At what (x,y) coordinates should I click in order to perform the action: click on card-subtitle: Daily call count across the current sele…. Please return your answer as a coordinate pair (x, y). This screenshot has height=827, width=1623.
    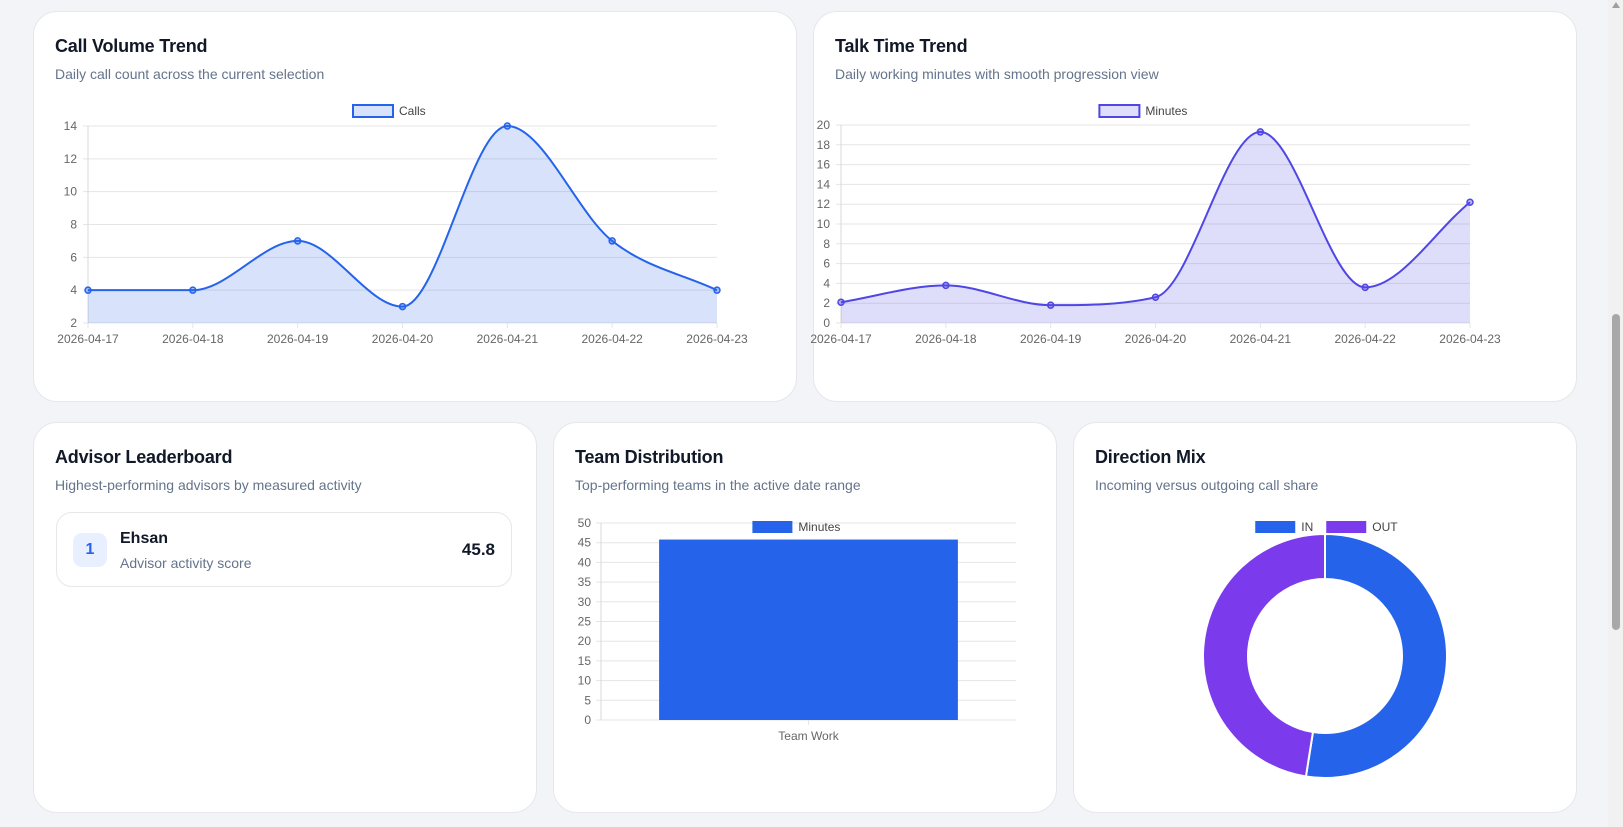
    Looking at the image, I should click on (190, 74).